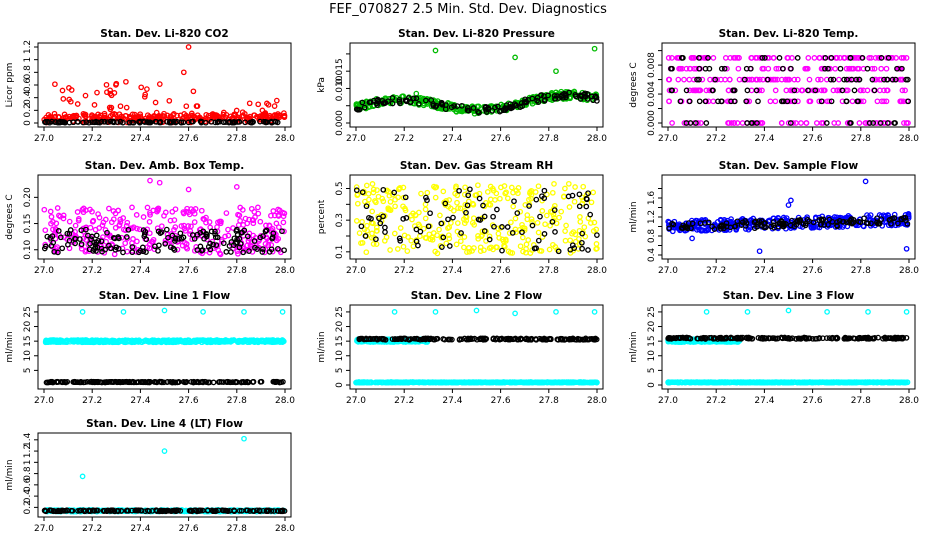  Describe the element at coordinates (165, 296) in the screenshot. I see `panel-title: Stan. Dev. Line 1 Flow` at that location.